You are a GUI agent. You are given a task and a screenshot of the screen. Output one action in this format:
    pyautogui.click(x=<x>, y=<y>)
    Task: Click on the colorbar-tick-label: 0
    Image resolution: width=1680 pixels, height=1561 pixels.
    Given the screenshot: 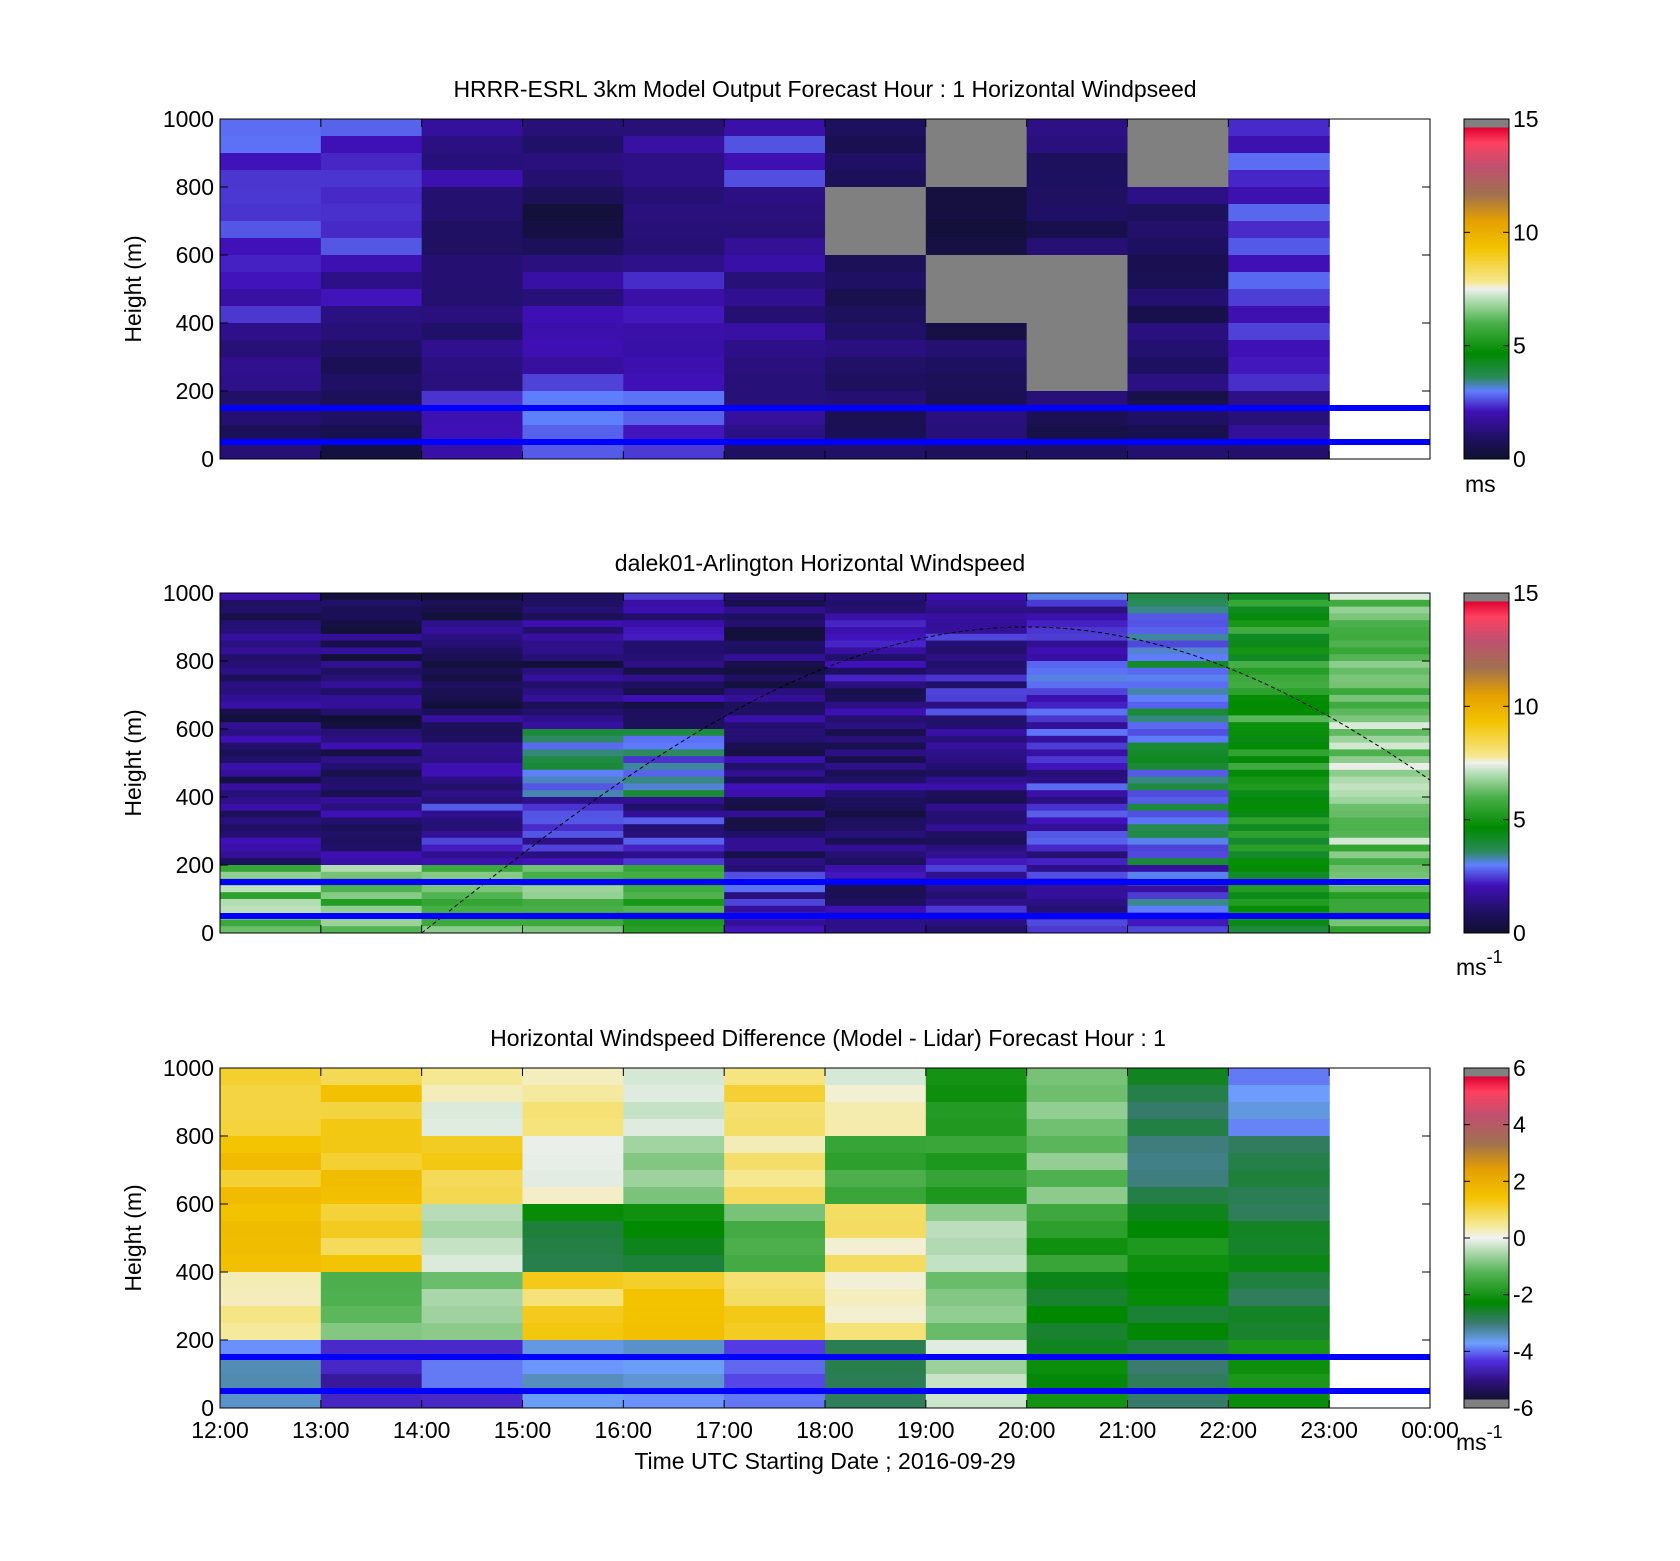 What is the action you would take?
    pyautogui.click(x=1519, y=1238)
    